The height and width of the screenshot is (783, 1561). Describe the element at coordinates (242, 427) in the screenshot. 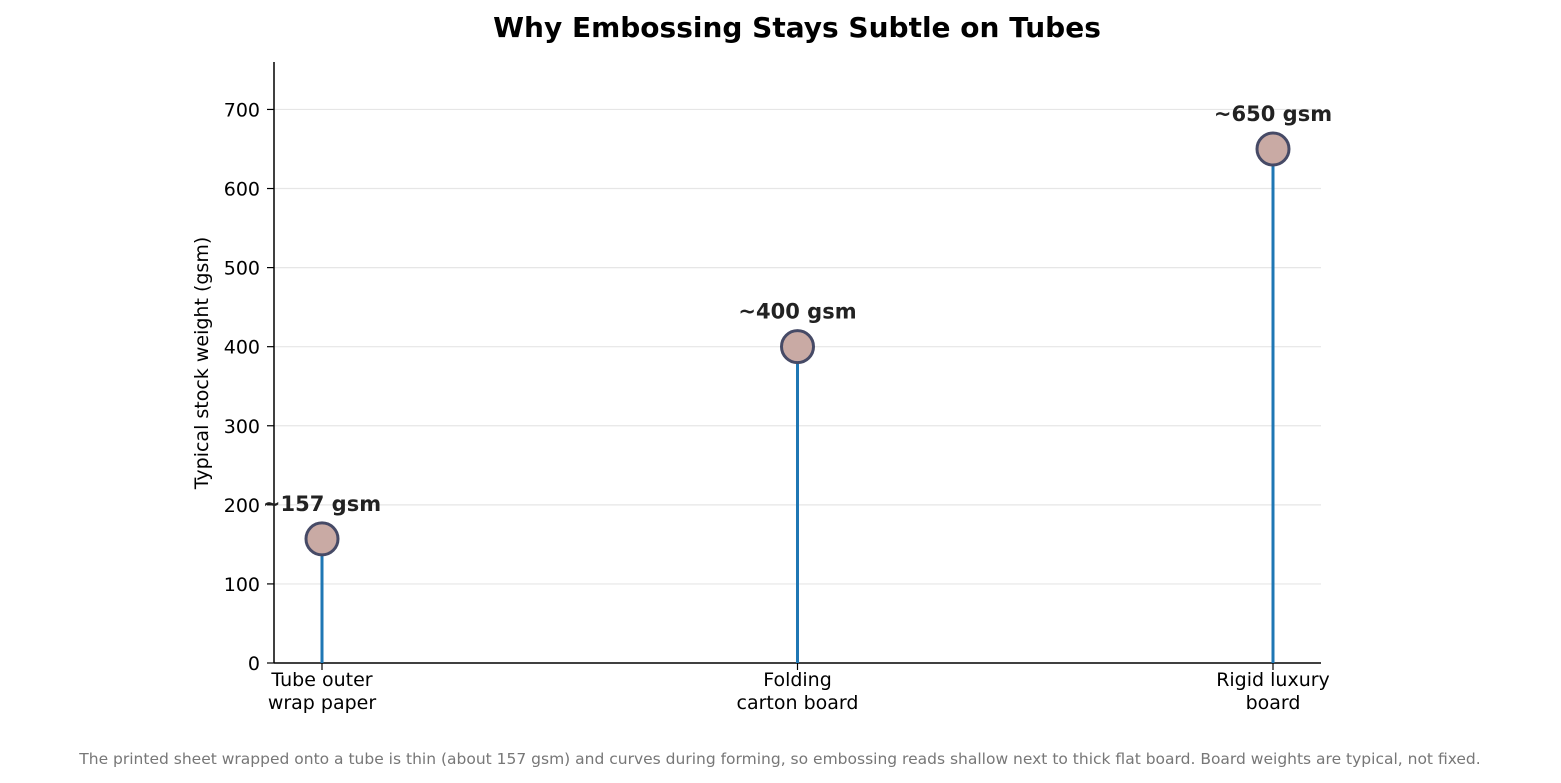

I see `y-tick-label: 300` at that location.